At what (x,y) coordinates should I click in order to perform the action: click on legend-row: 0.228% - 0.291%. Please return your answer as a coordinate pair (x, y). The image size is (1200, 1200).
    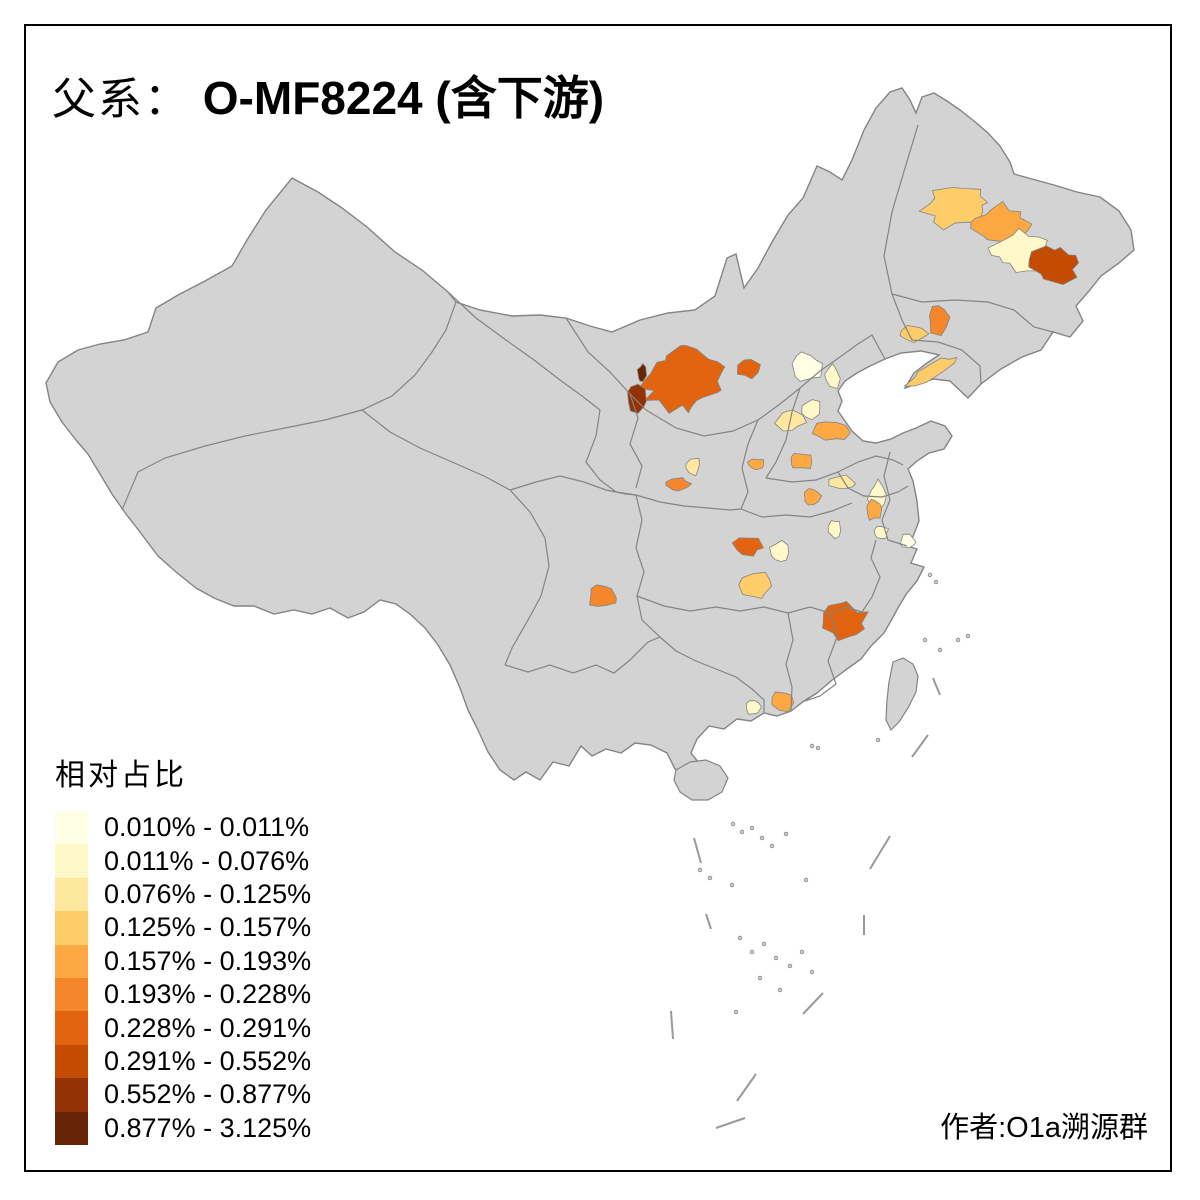
    Looking at the image, I should click on (183, 1028).